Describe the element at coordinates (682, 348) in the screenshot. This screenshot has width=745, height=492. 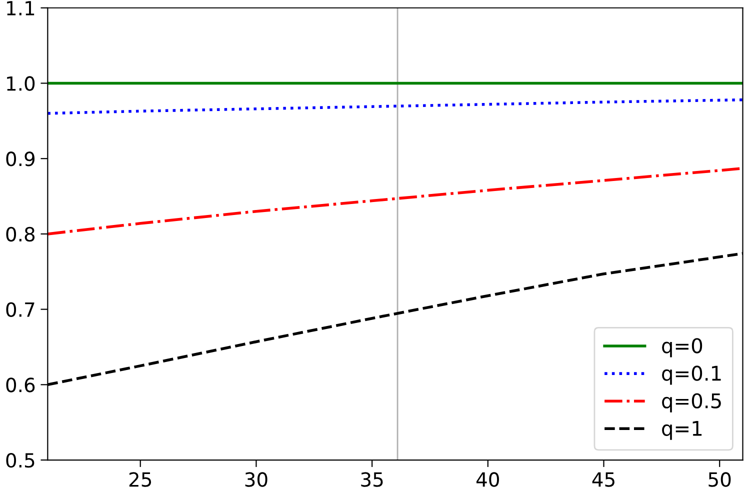
I see `legend-label: q=0` at that location.